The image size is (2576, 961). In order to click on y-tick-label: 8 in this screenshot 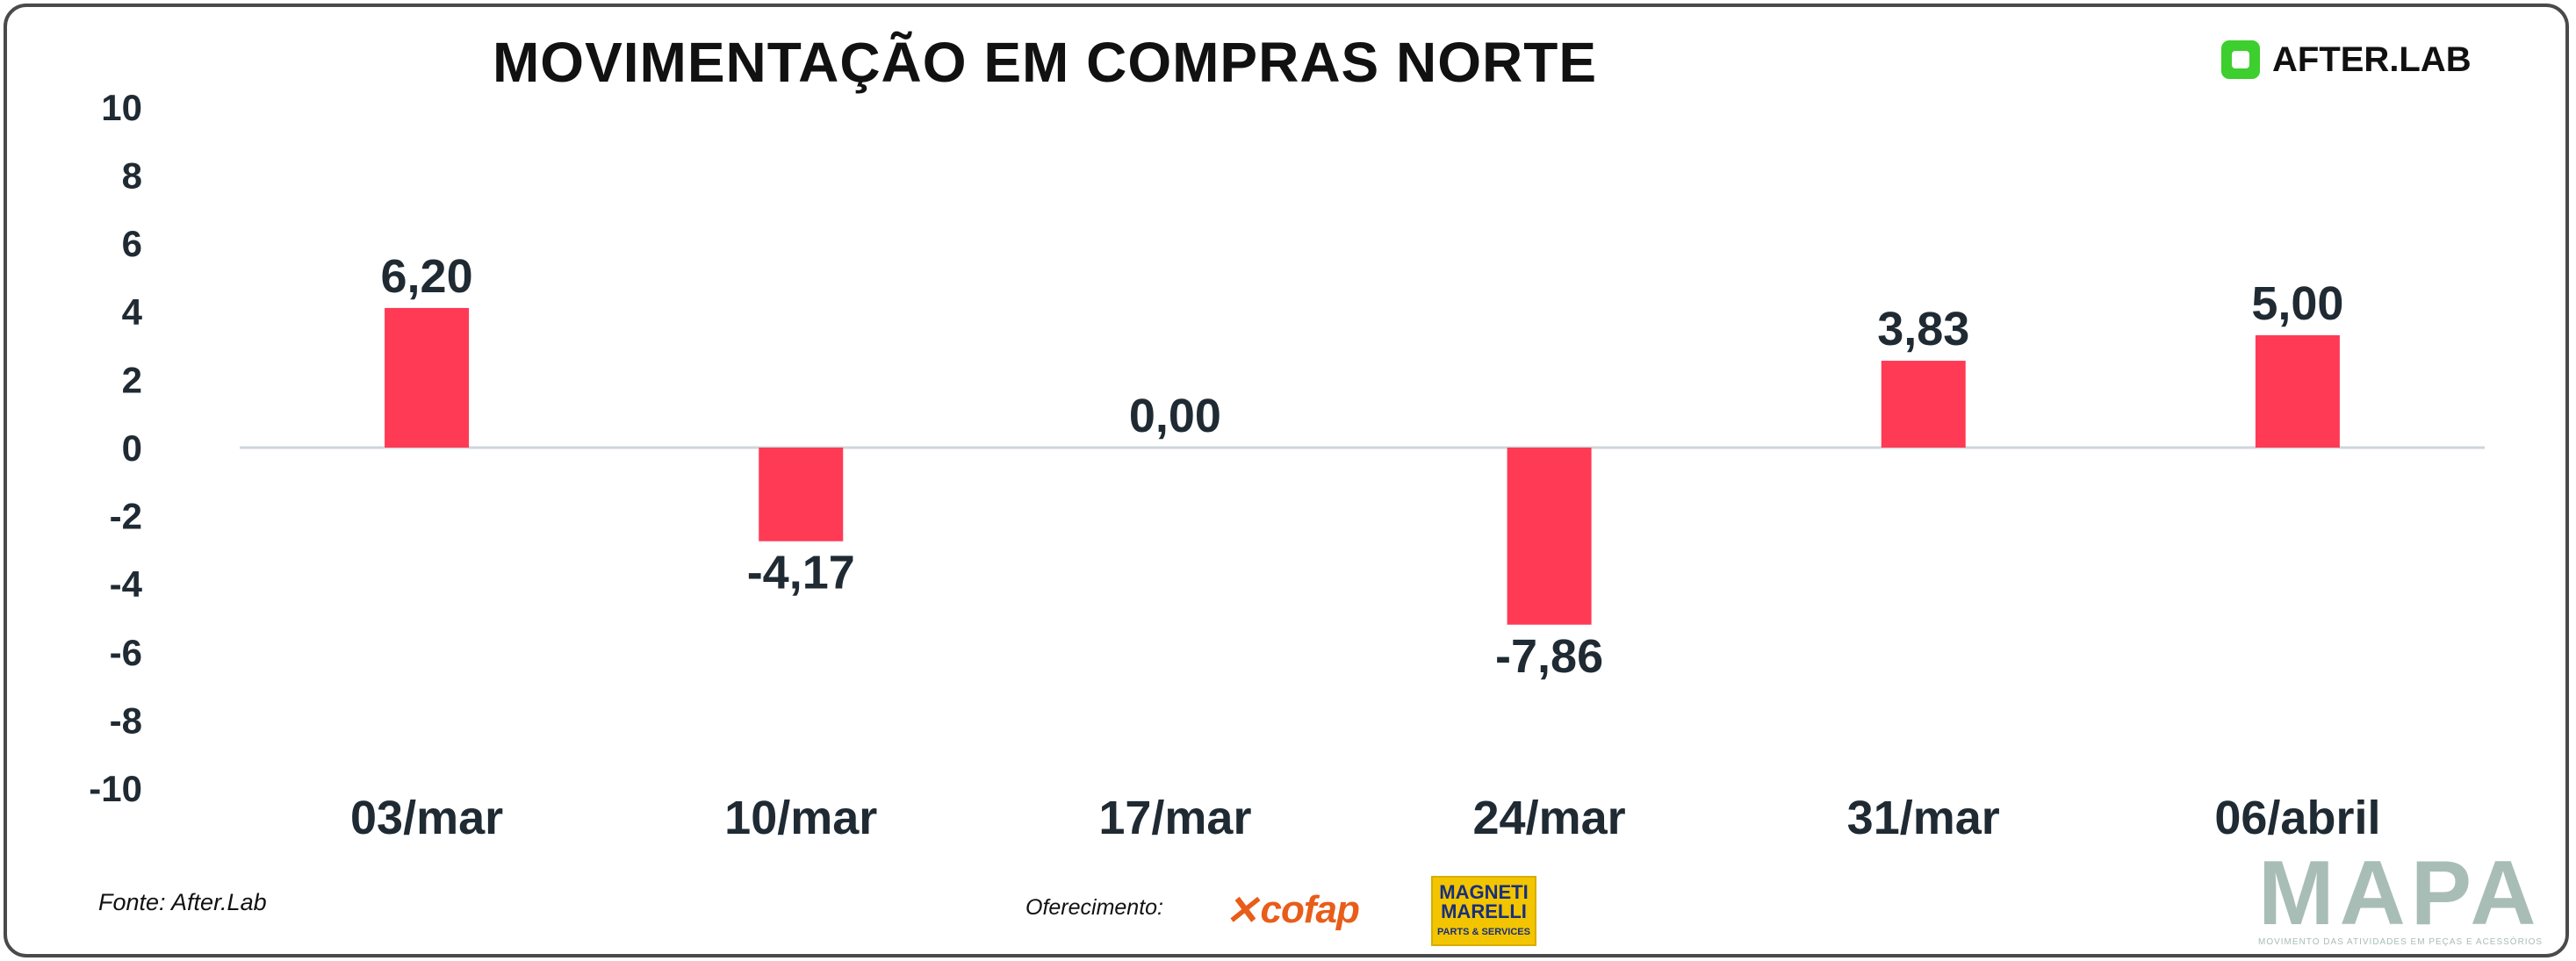, I will do `click(132, 176)`.